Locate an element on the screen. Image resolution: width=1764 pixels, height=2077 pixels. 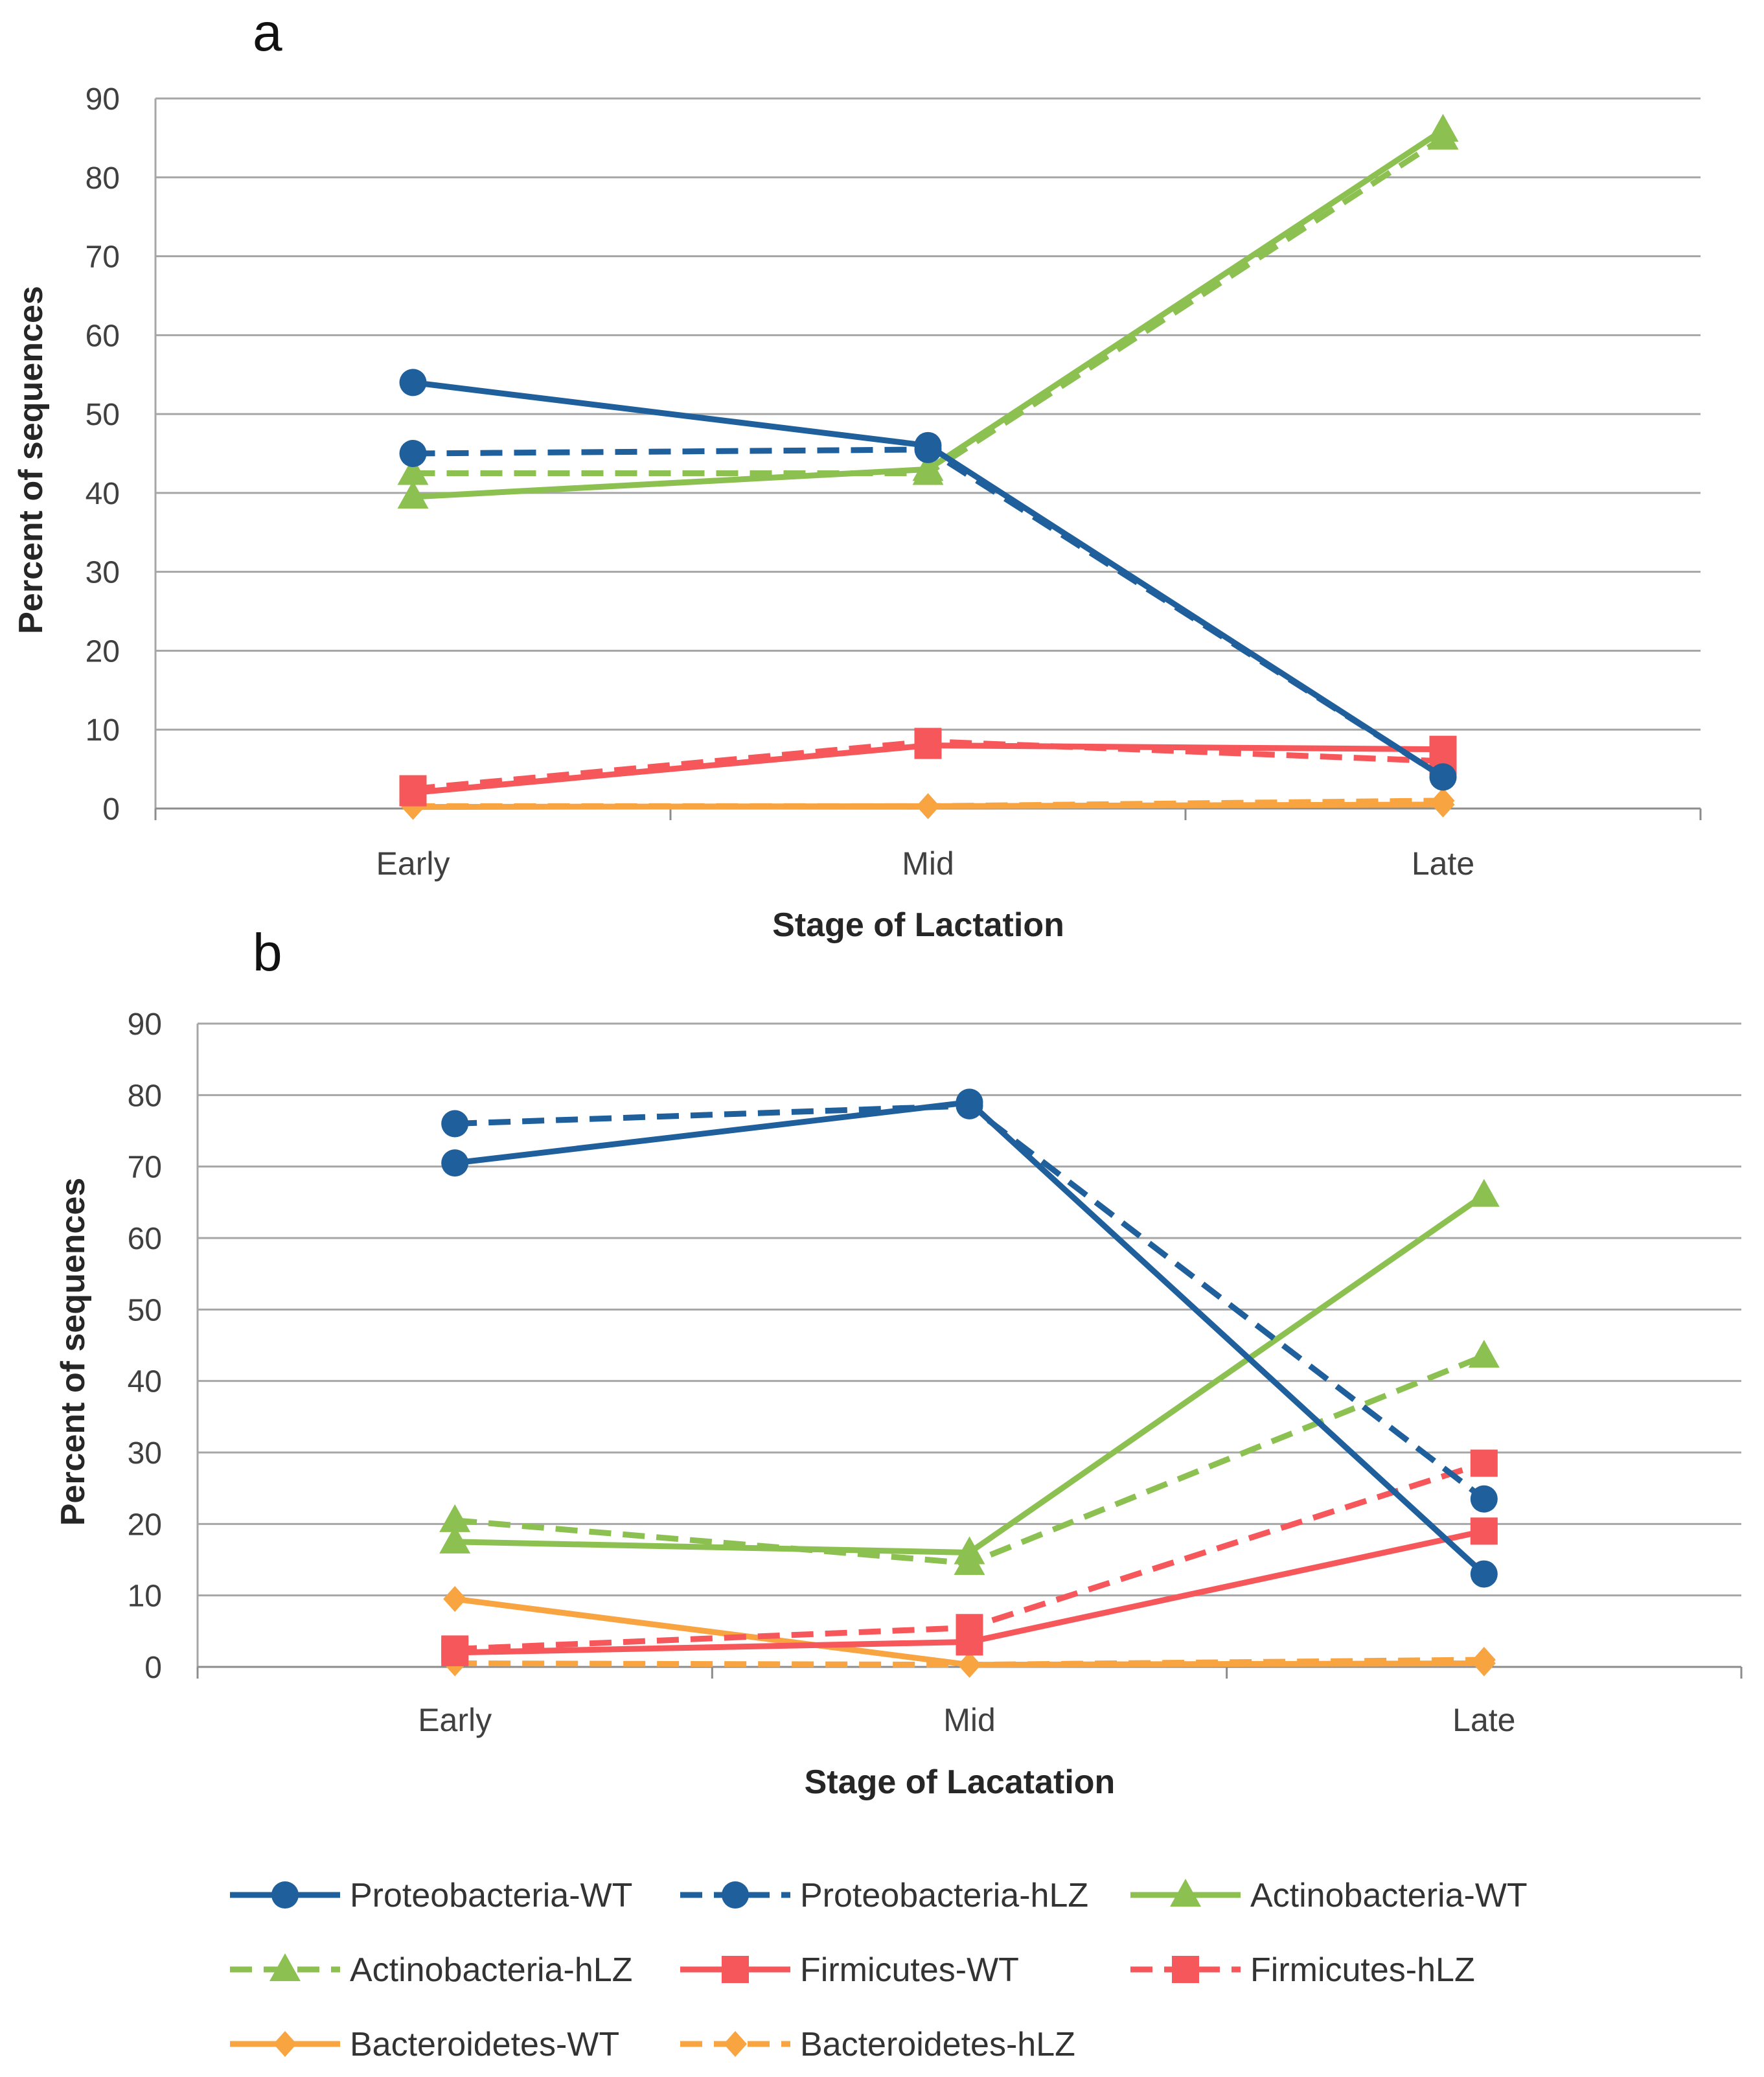
legend-entry-actinobacteria-hlz: Actinobacteria-hLZ is located at coordinates (431, 1970).